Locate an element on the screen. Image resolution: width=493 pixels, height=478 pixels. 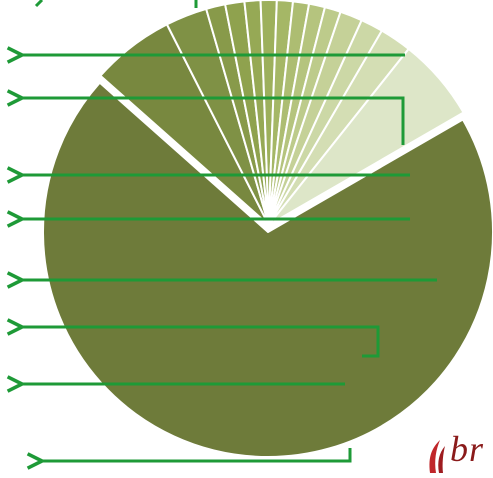
logo-flame-icon is located at coordinates (437, 456).